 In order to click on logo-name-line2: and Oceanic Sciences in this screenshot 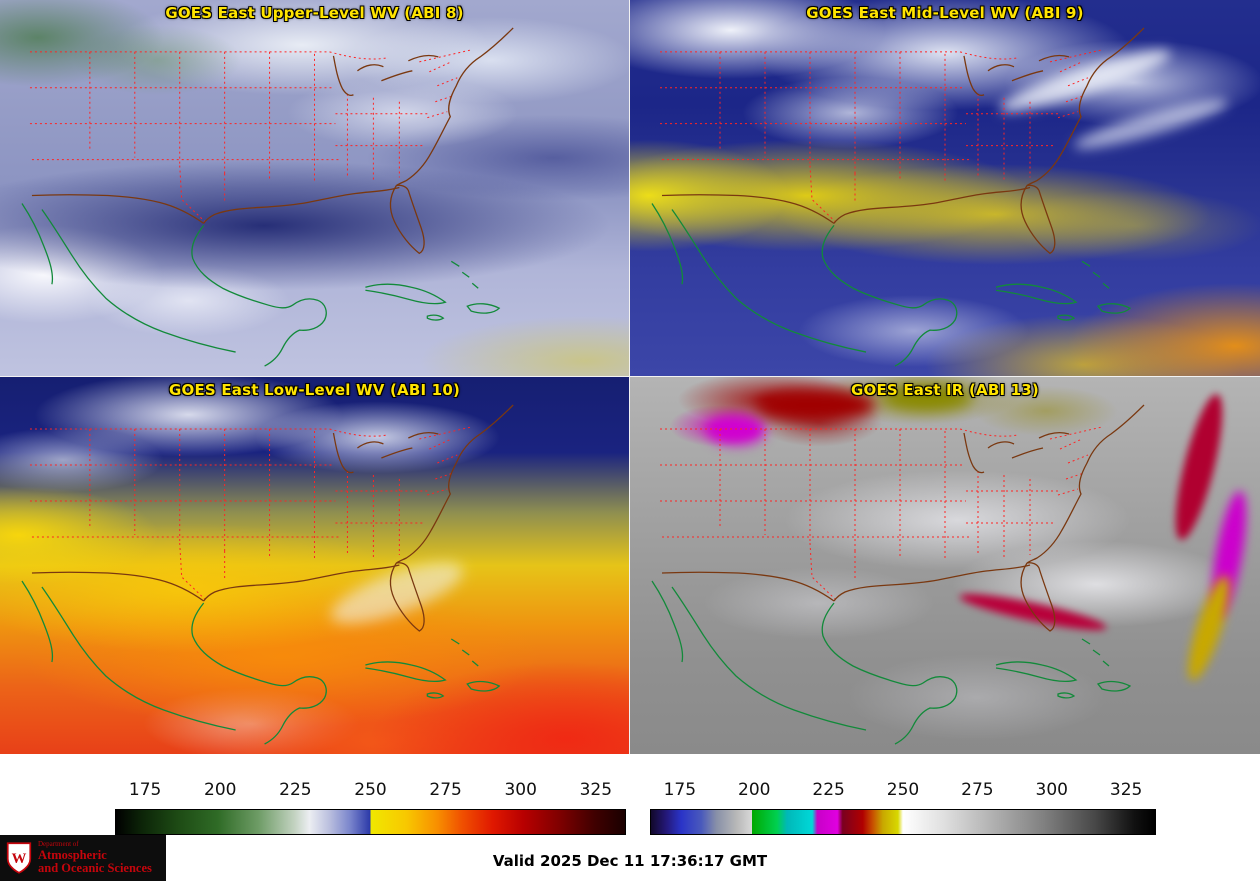, I will do `click(95, 867)`.